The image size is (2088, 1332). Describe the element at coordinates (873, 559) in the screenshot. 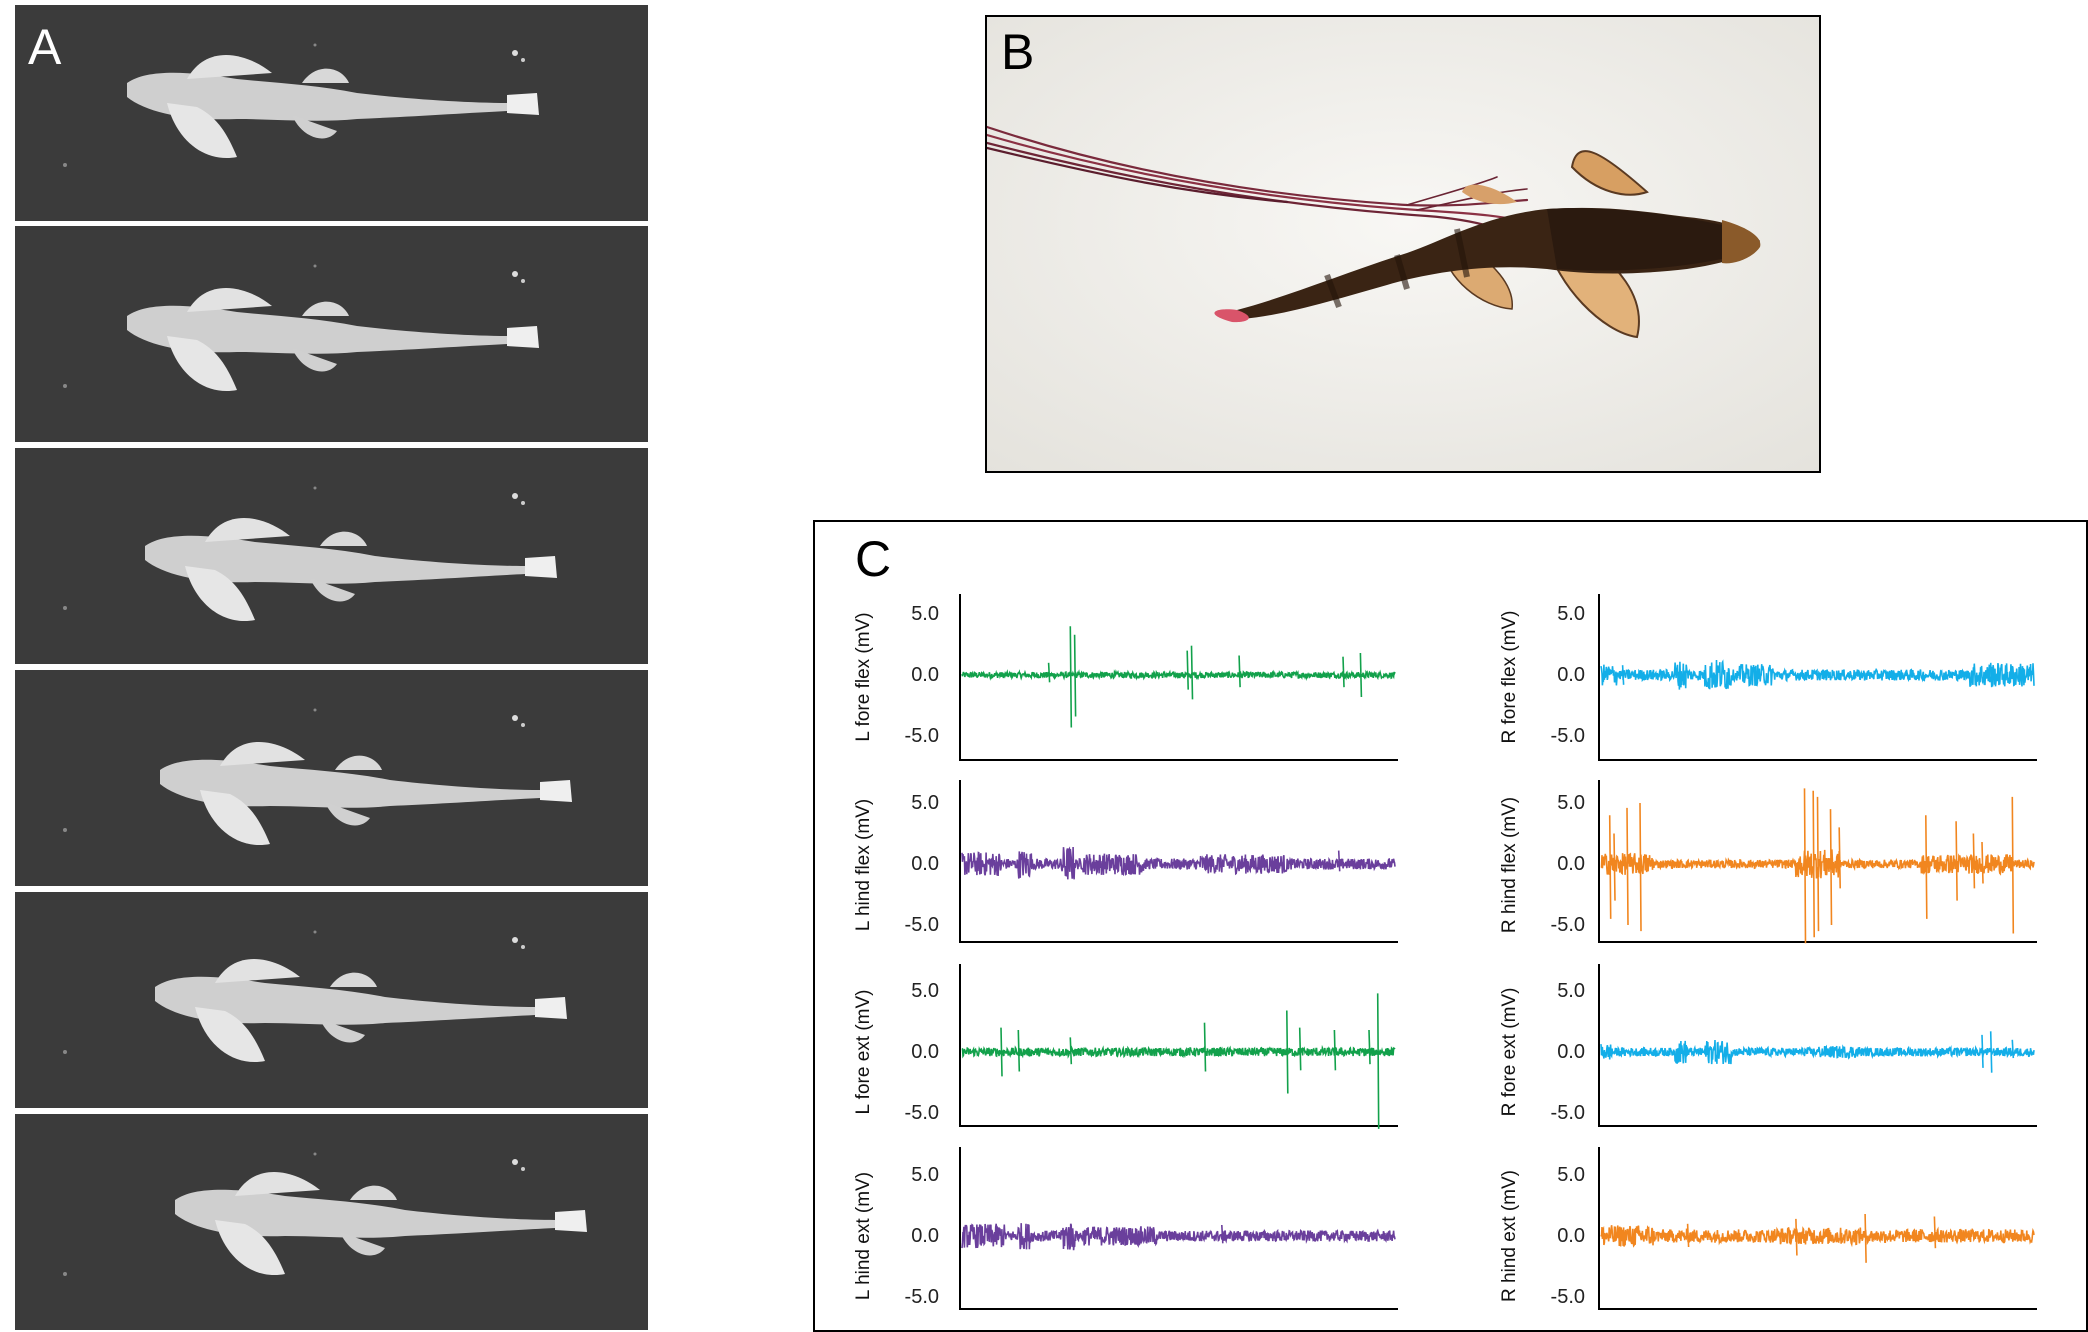

I see `panel-label-c: C` at that location.